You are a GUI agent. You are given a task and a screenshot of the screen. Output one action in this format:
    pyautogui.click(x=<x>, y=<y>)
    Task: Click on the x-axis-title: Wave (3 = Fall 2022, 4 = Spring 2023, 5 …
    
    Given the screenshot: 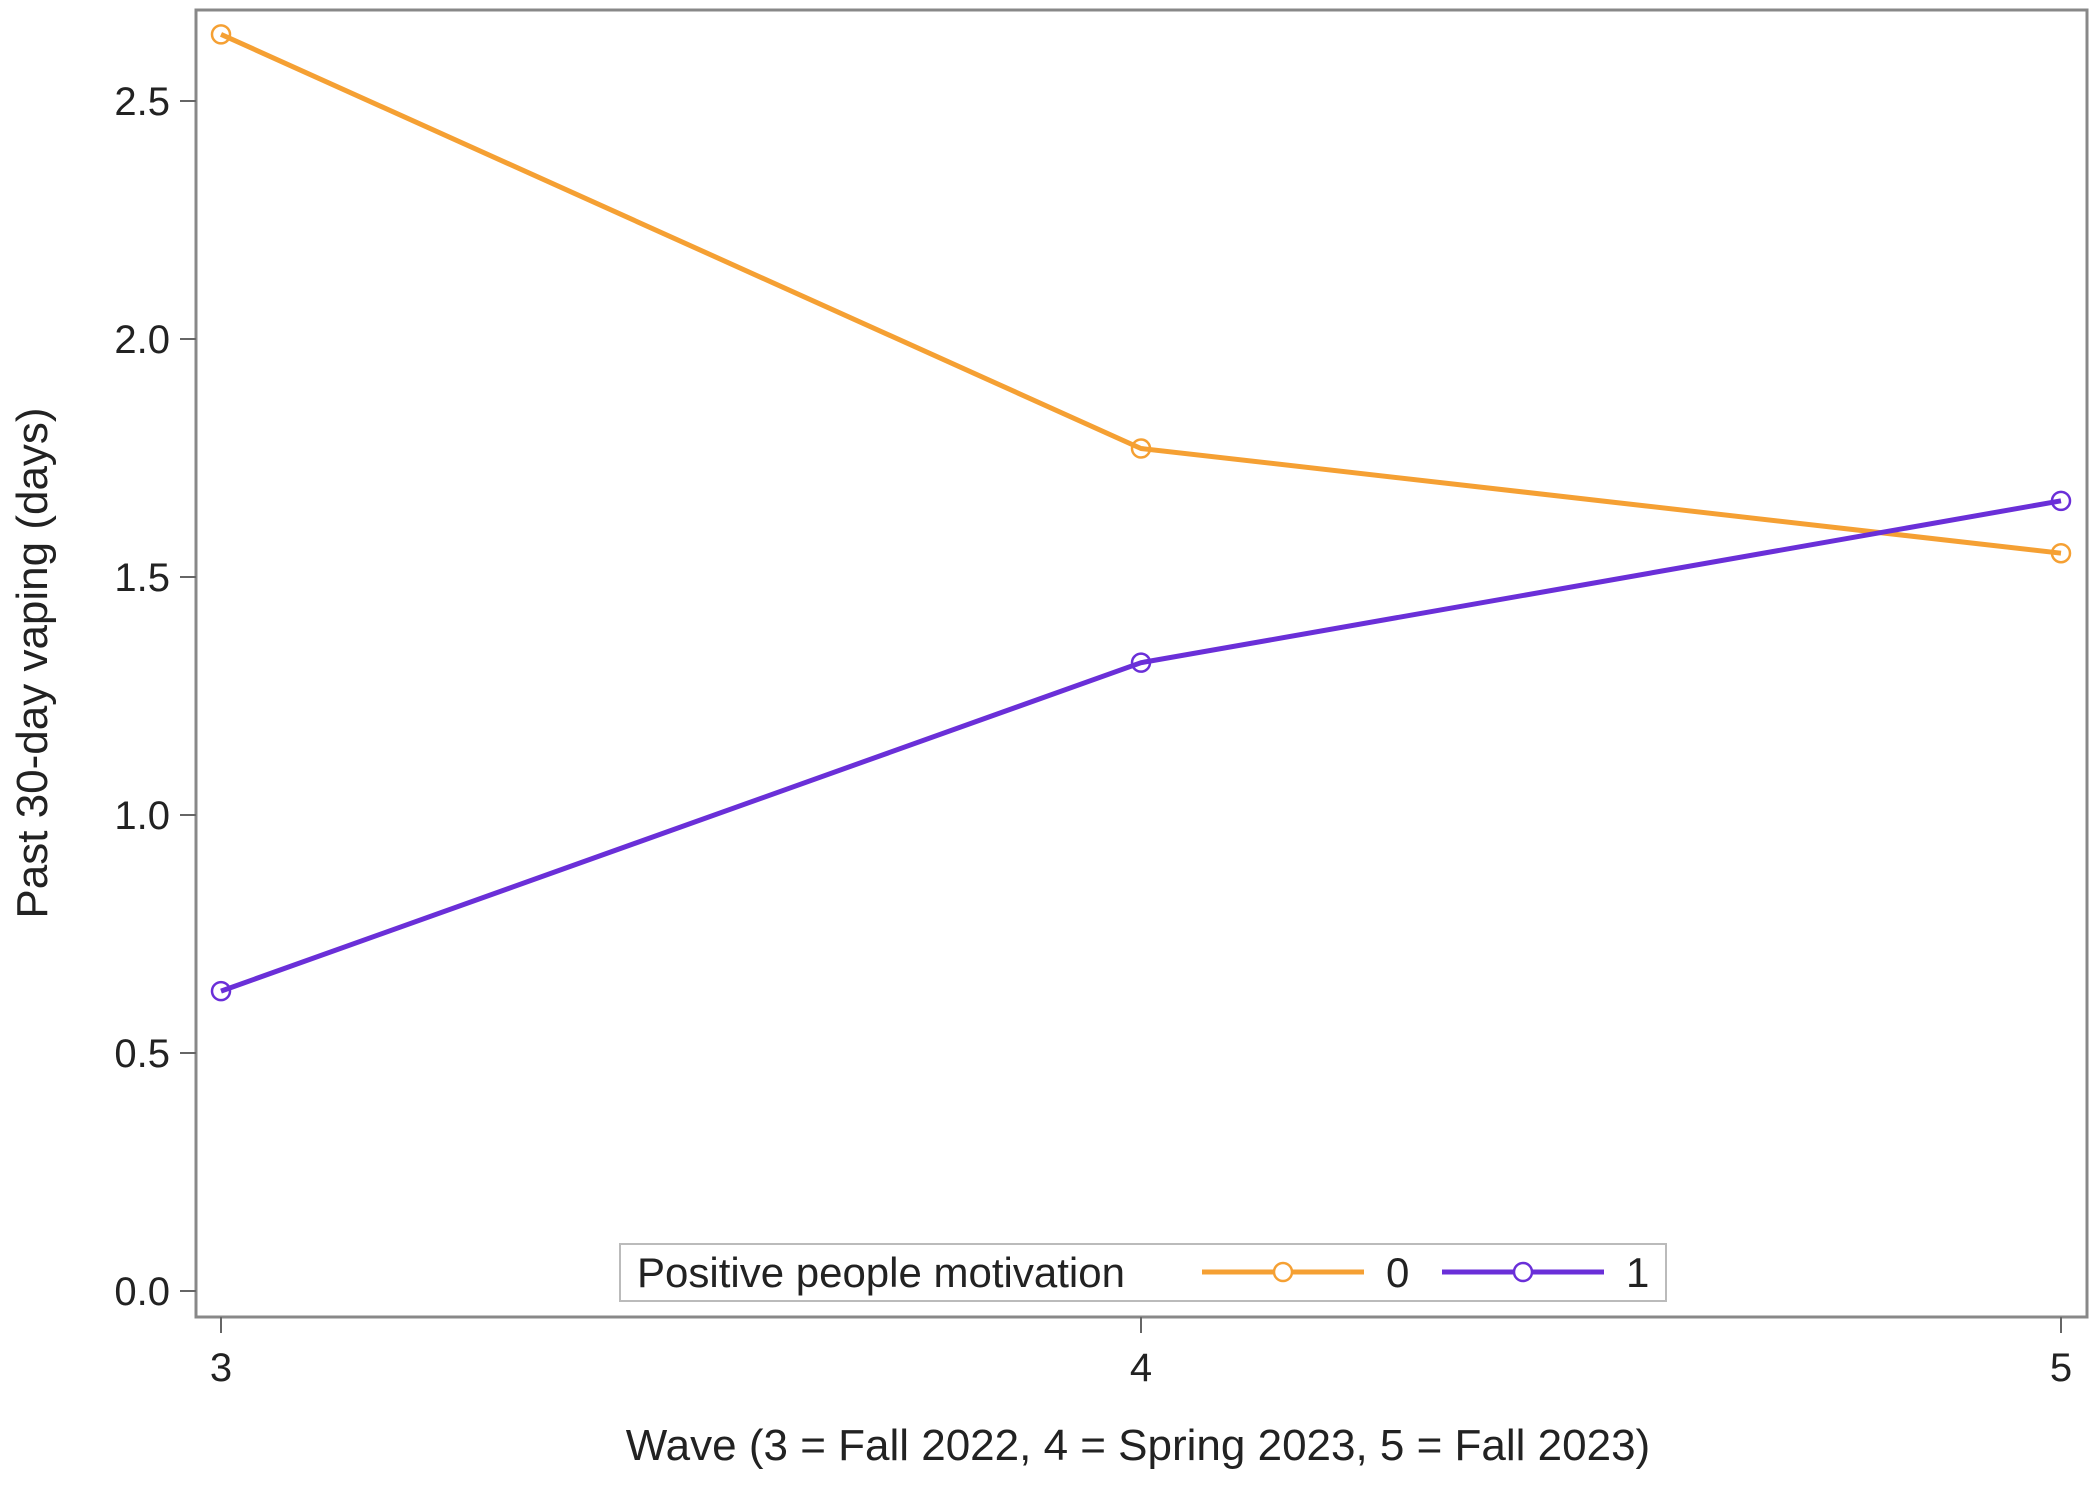 What is the action you would take?
    pyautogui.click(x=1138, y=1445)
    